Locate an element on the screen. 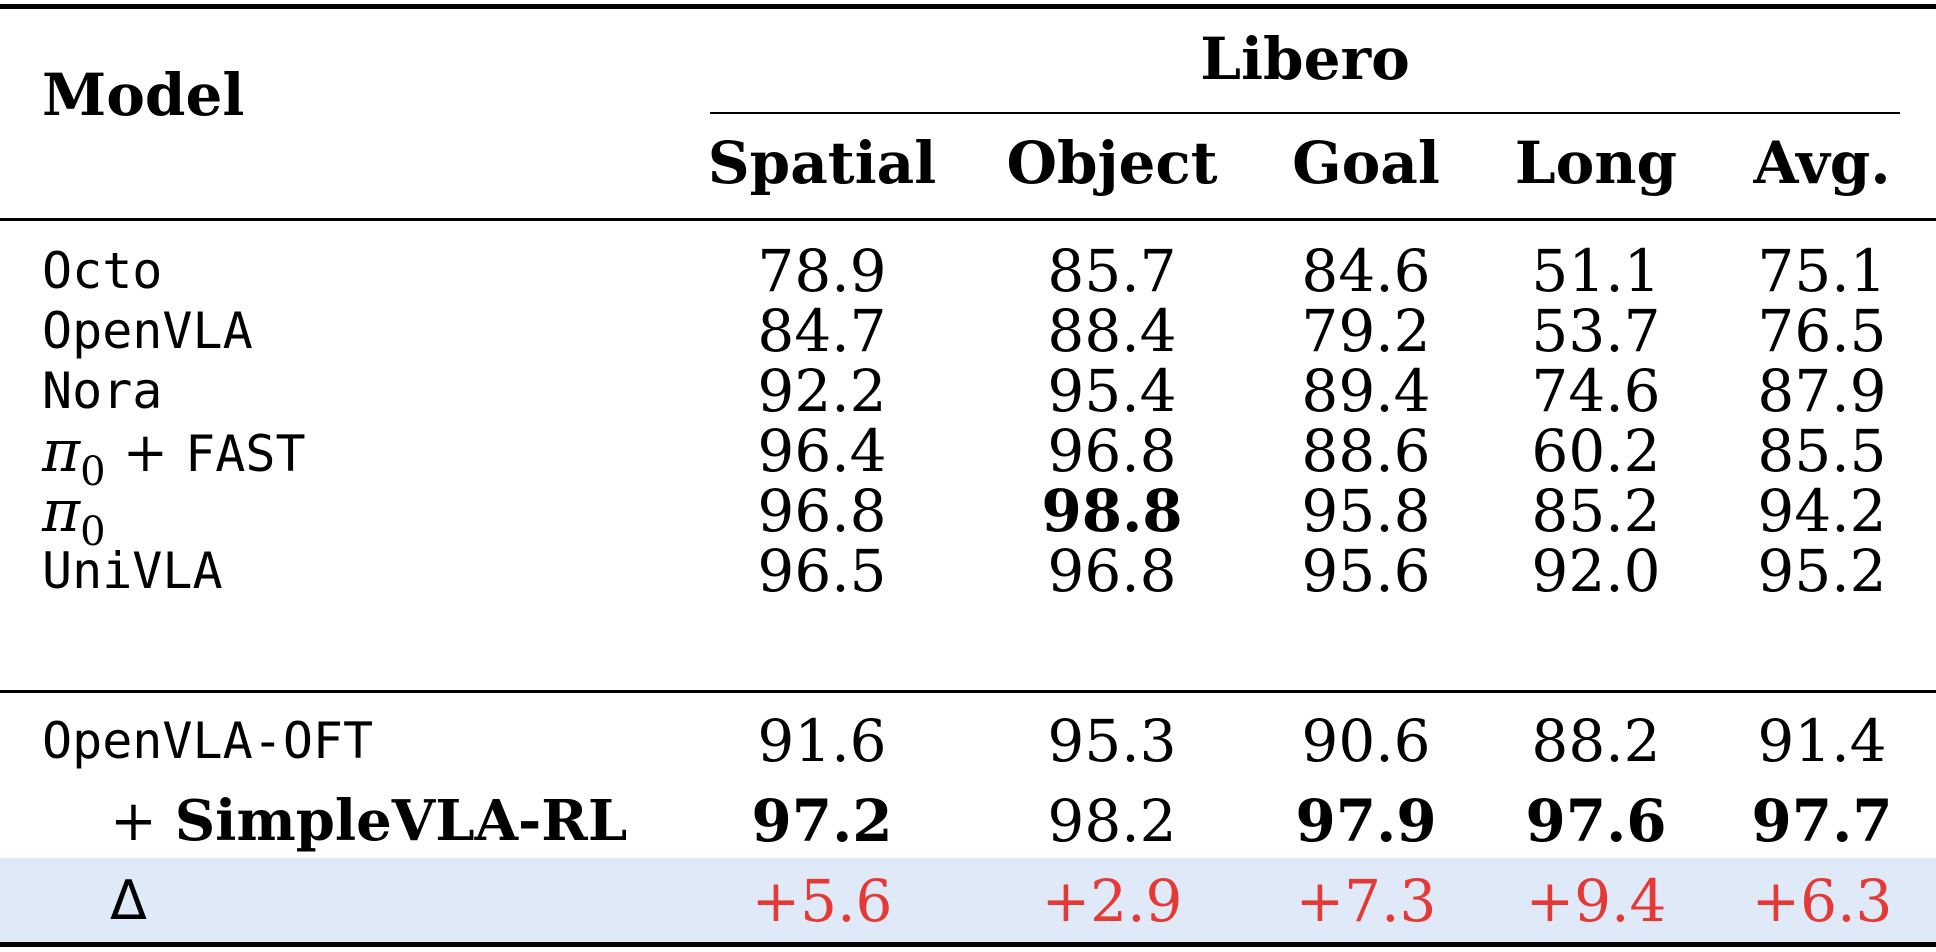 The image size is (1936, 952). bottom-rule is located at coordinates (968, 944).